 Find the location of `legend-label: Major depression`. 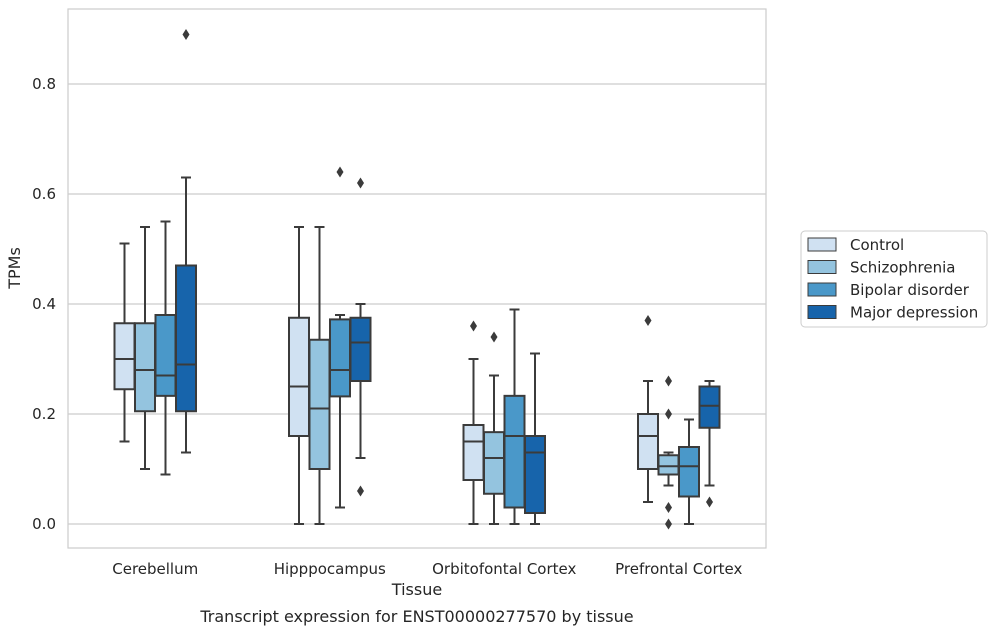

legend-label: Major depression is located at coordinates (914, 313).